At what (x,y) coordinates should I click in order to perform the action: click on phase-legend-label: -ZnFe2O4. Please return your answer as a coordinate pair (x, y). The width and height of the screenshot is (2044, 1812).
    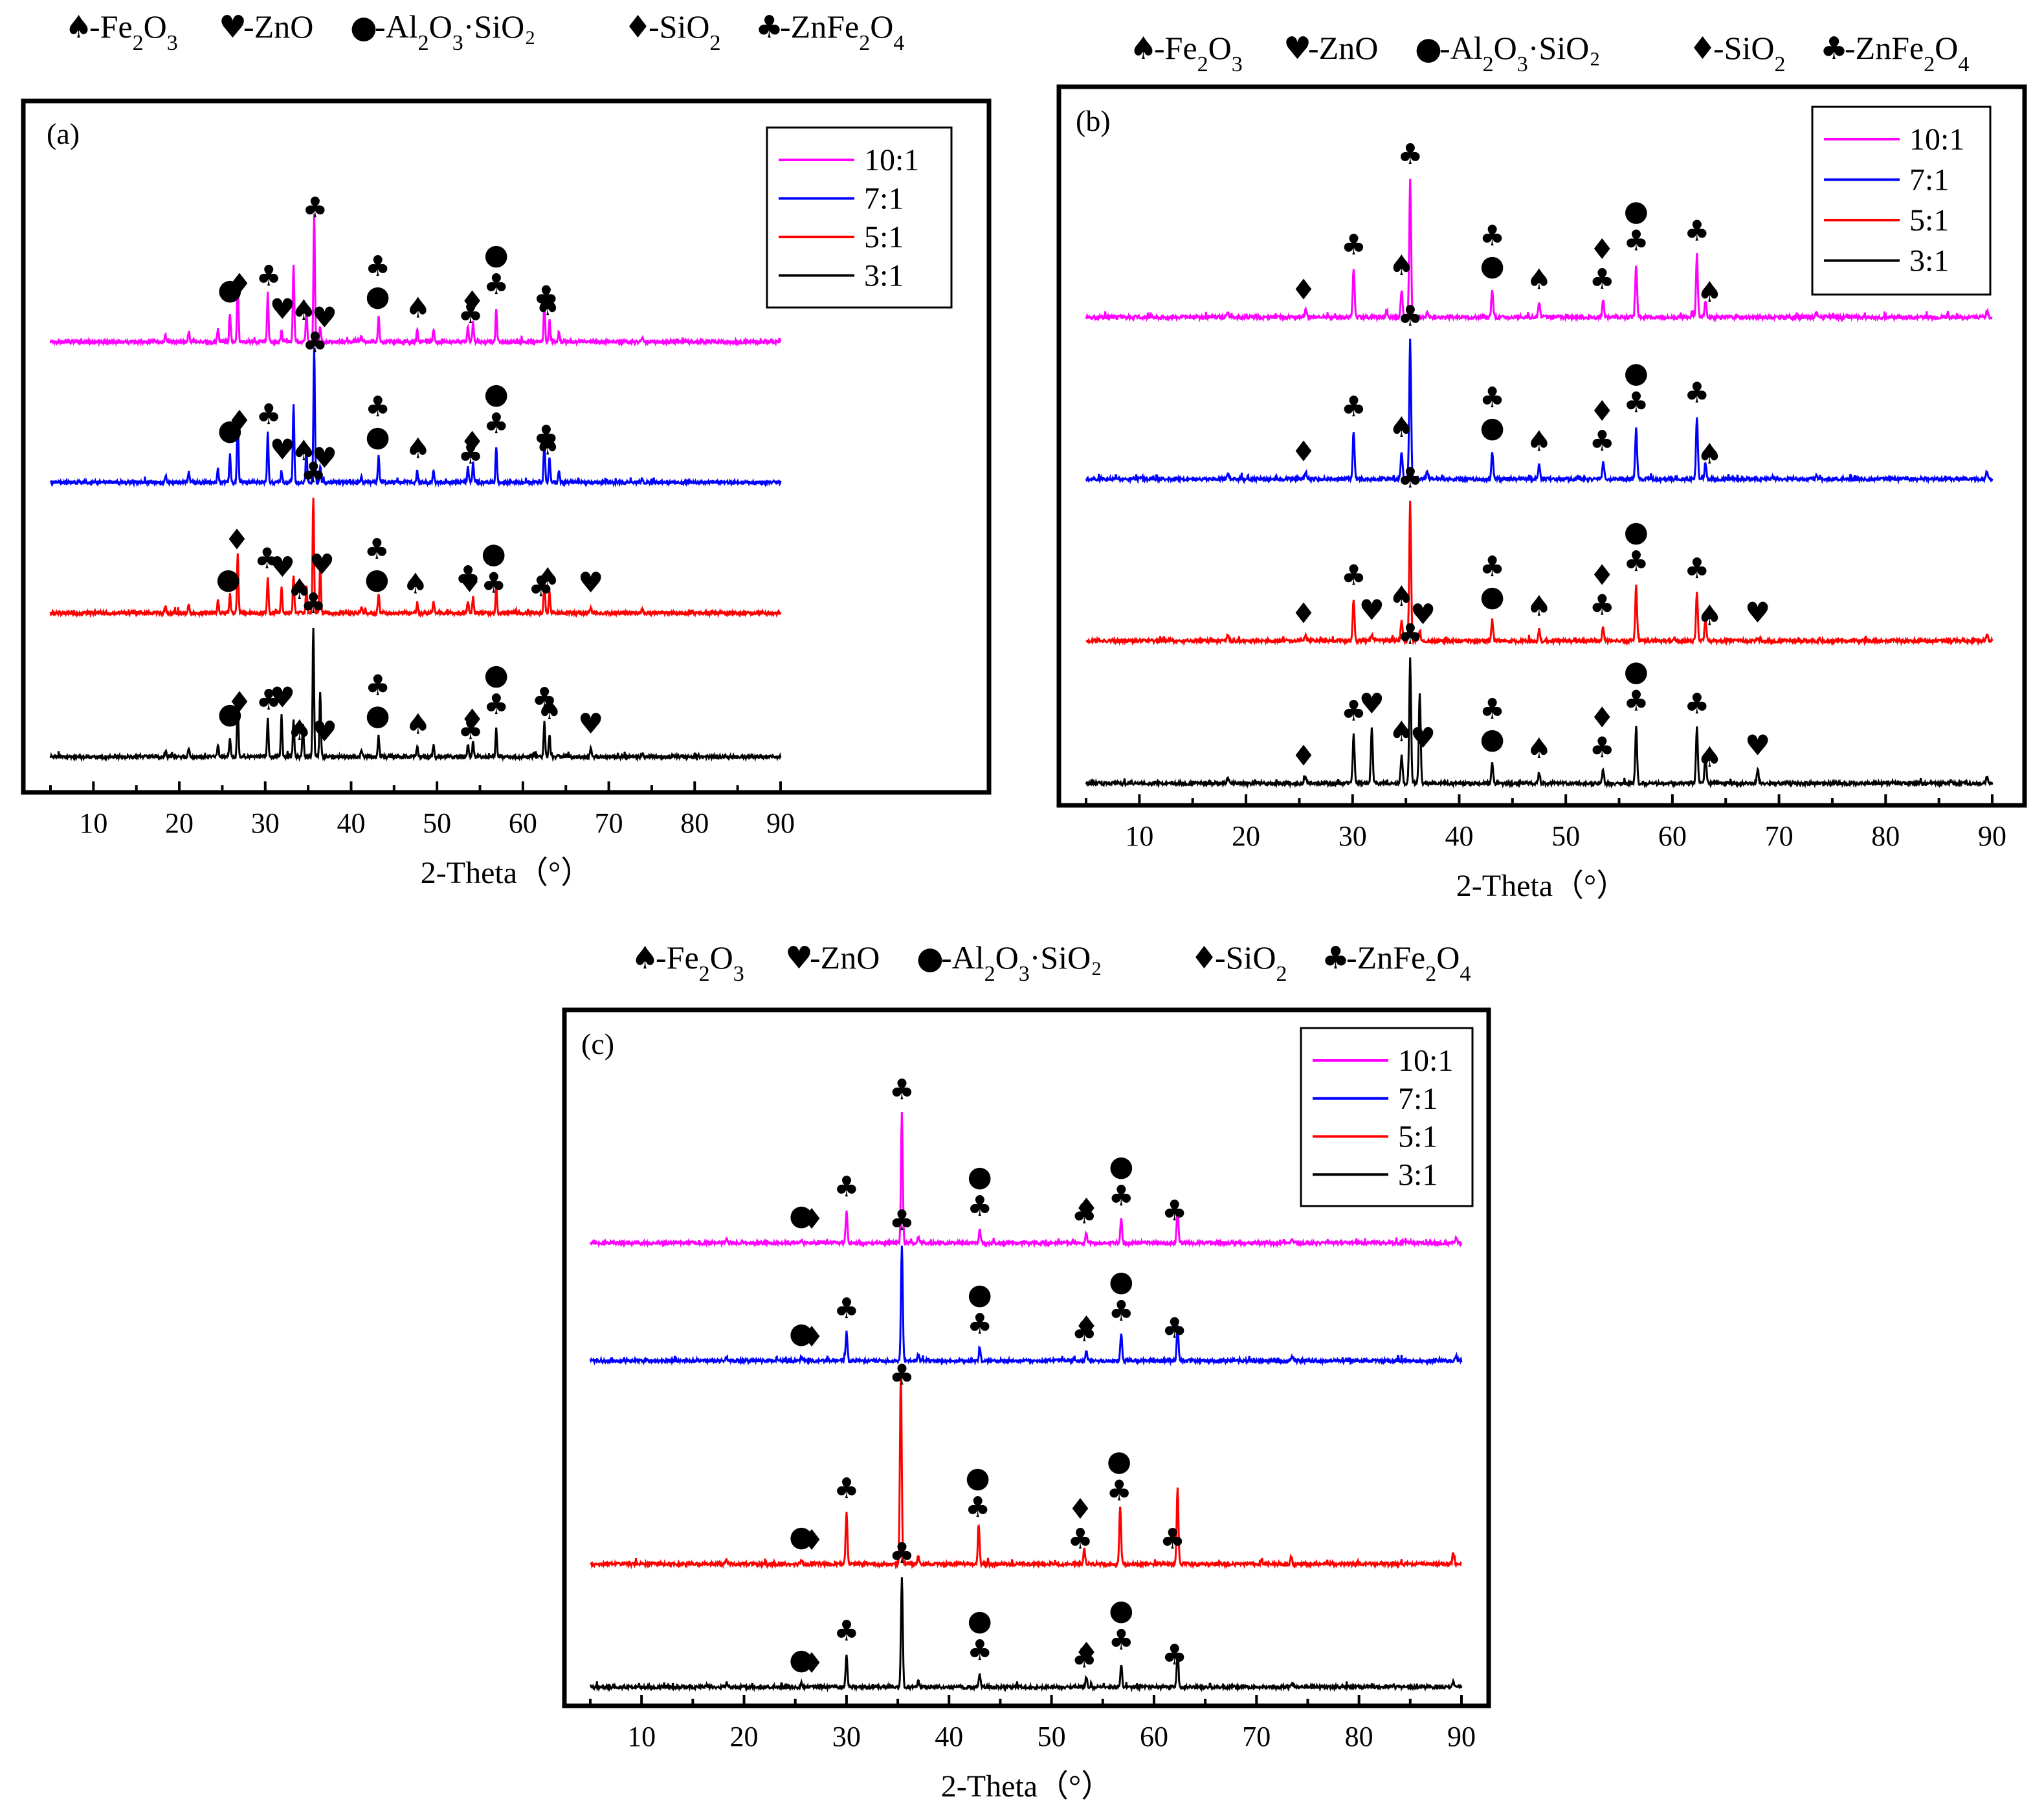
    Looking at the image, I should click on (1907, 53).